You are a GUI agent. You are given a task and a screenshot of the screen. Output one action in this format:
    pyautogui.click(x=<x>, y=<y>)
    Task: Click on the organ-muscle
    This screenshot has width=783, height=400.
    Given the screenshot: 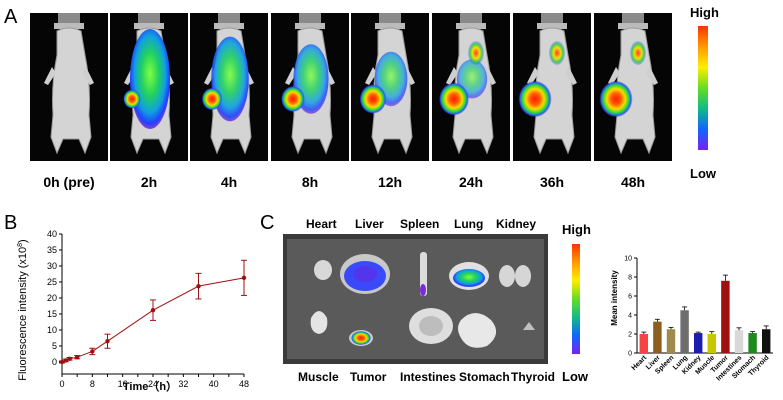 What is the action you would take?
    pyautogui.click(x=319, y=322)
    